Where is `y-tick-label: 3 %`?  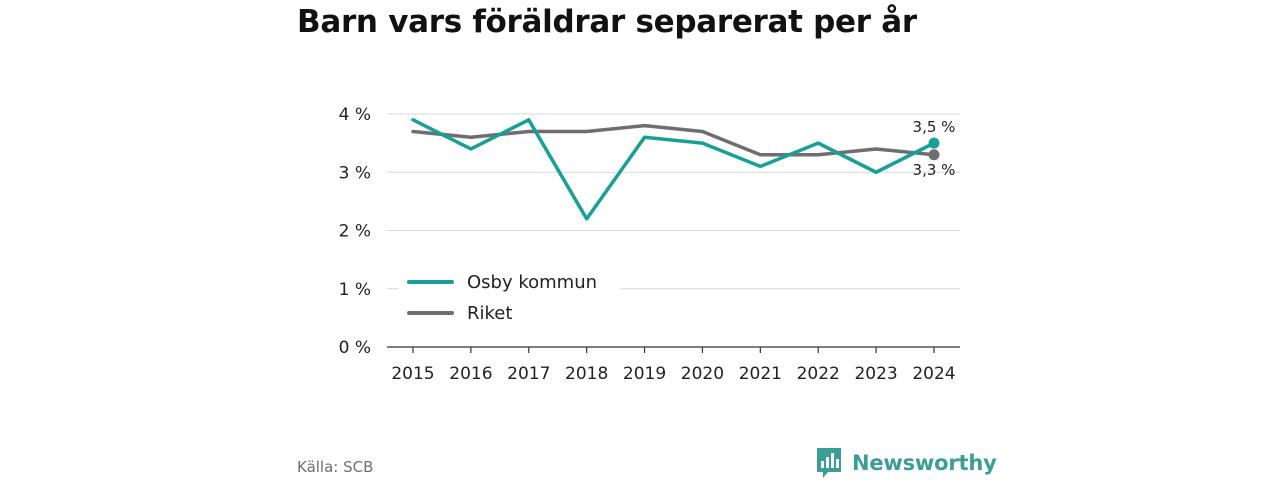
y-tick-label: 3 % is located at coordinates (355, 173).